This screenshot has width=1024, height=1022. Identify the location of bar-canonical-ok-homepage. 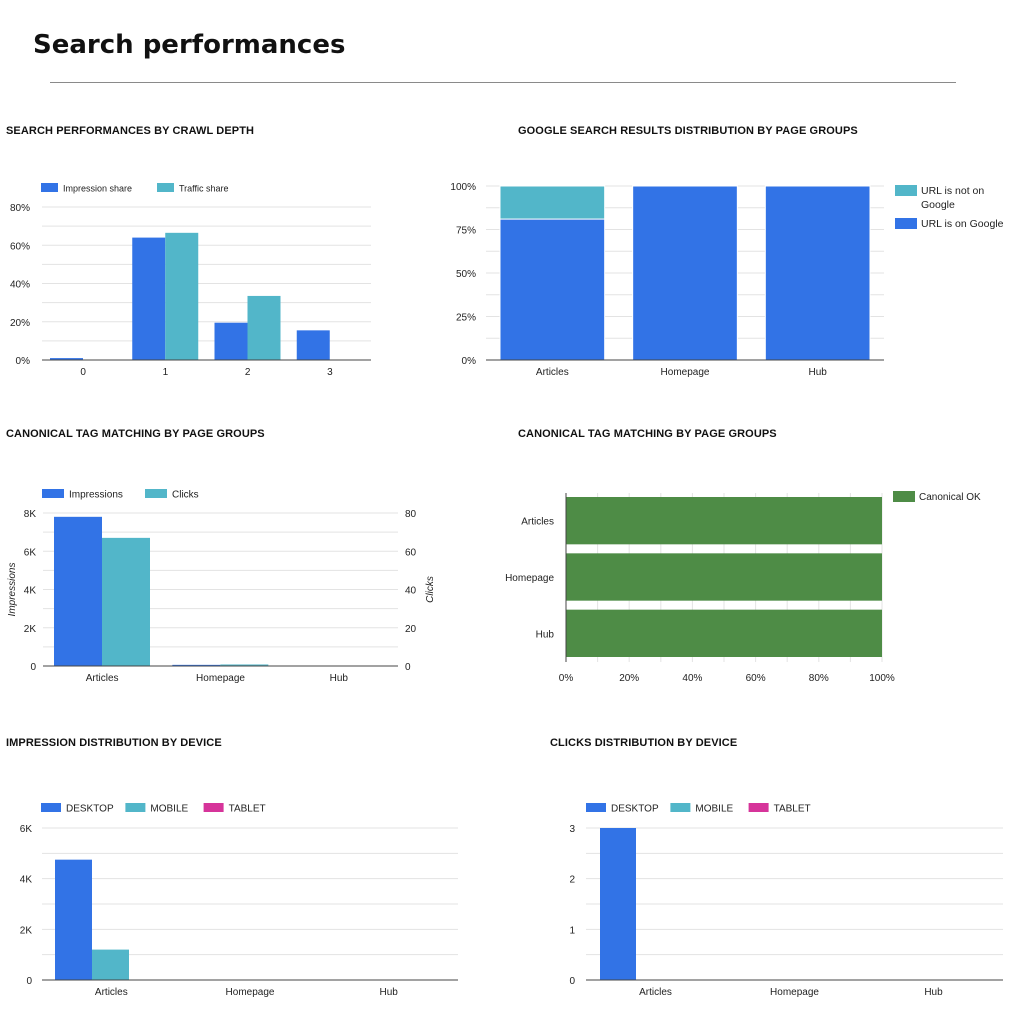
(724, 577).